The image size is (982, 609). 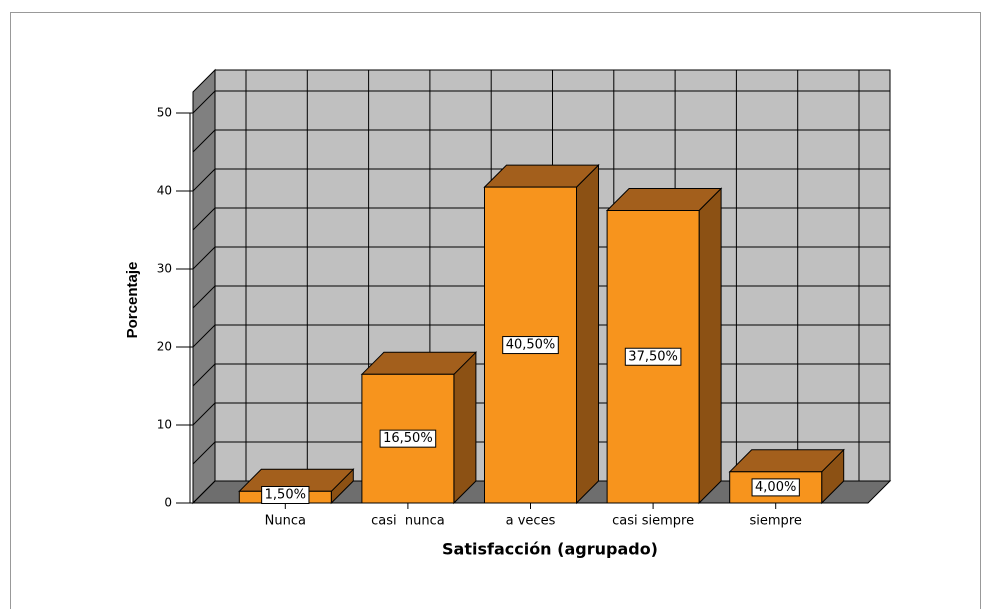 What do you see at coordinates (164, 425) in the screenshot?
I see `y-tick-label: 10` at bounding box center [164, 425].